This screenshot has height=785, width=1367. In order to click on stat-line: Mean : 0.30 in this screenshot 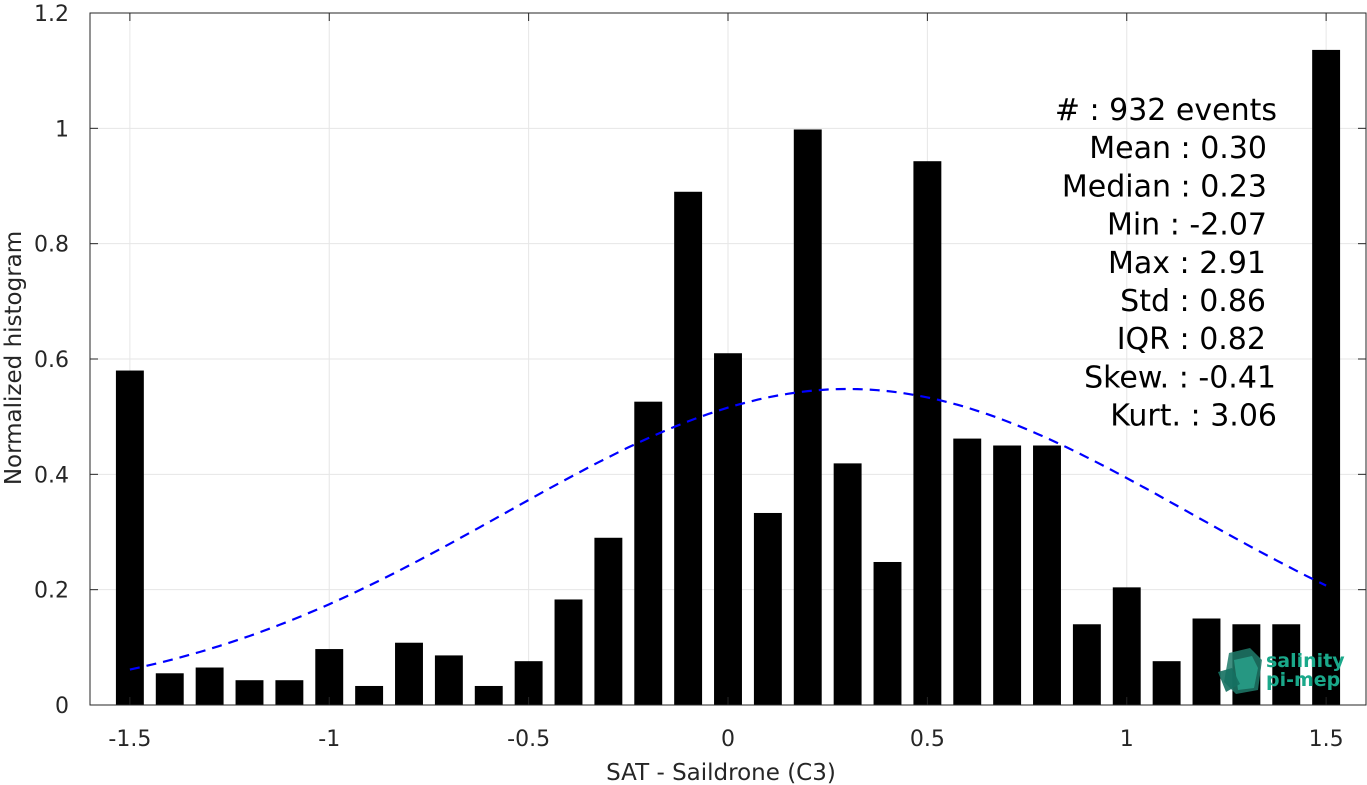, I will do `click(1178, 148)`.